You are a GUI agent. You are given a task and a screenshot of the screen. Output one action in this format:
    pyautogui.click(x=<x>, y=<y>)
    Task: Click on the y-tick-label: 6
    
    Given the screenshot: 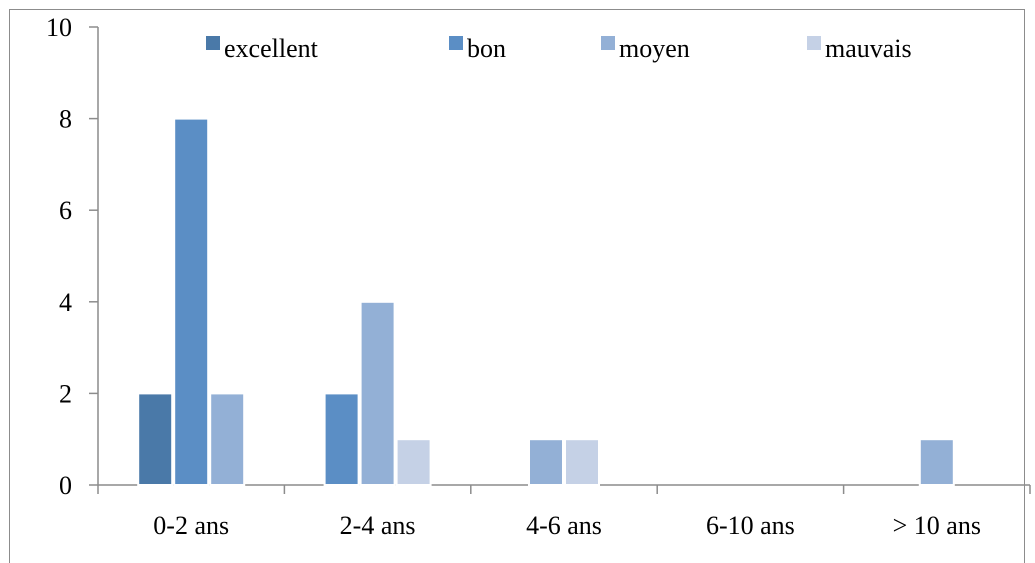 What is the action you would take?
    pyautogui.click(x=65, y=210)
    